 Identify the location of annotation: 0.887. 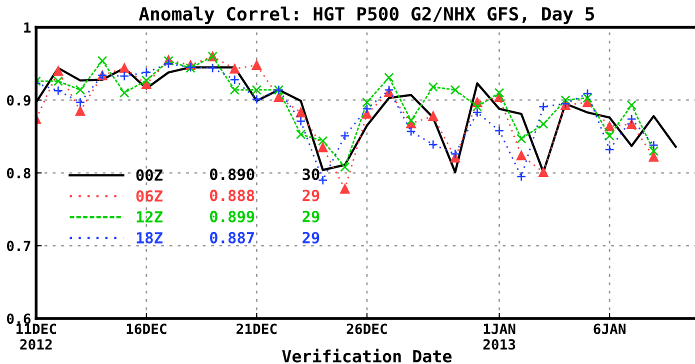
(232, 238).